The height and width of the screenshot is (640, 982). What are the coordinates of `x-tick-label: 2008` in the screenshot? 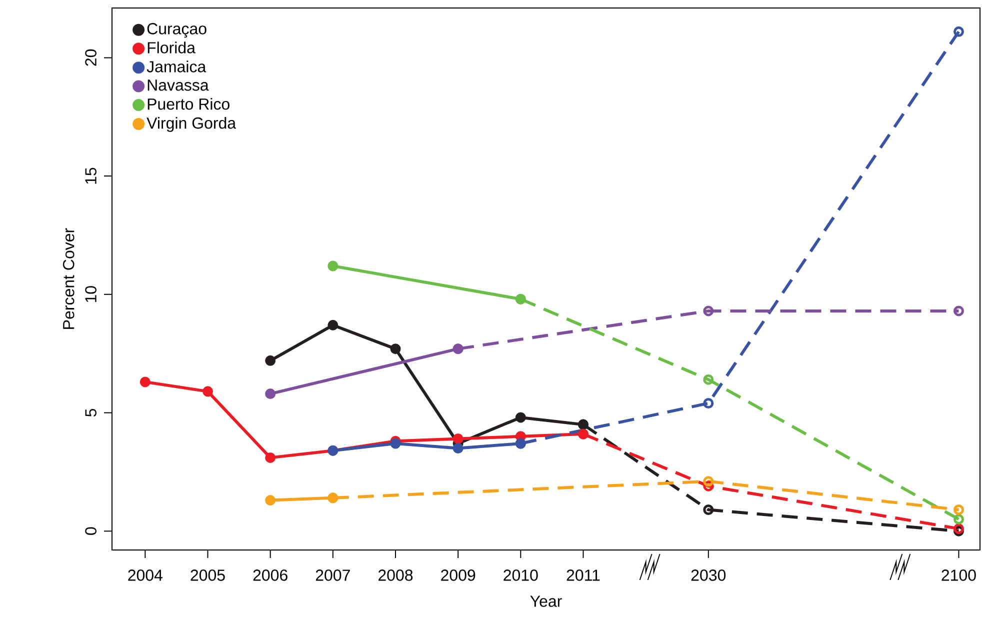 It's located at (395, 575).